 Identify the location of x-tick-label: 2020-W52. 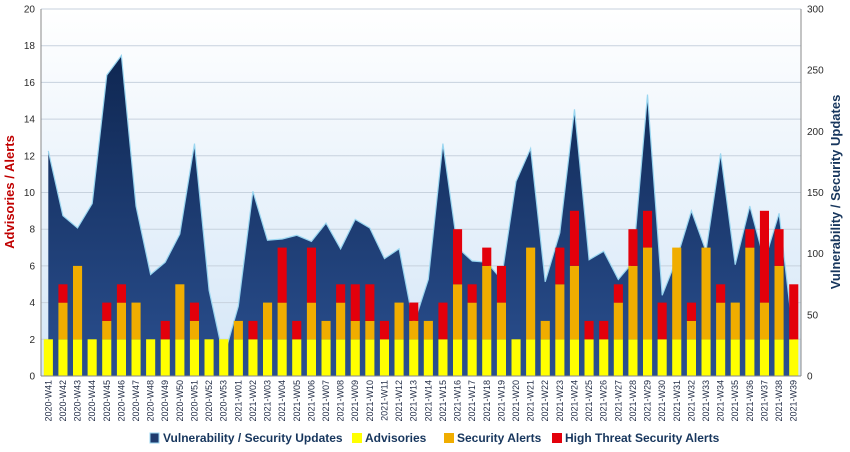
(209, 401).